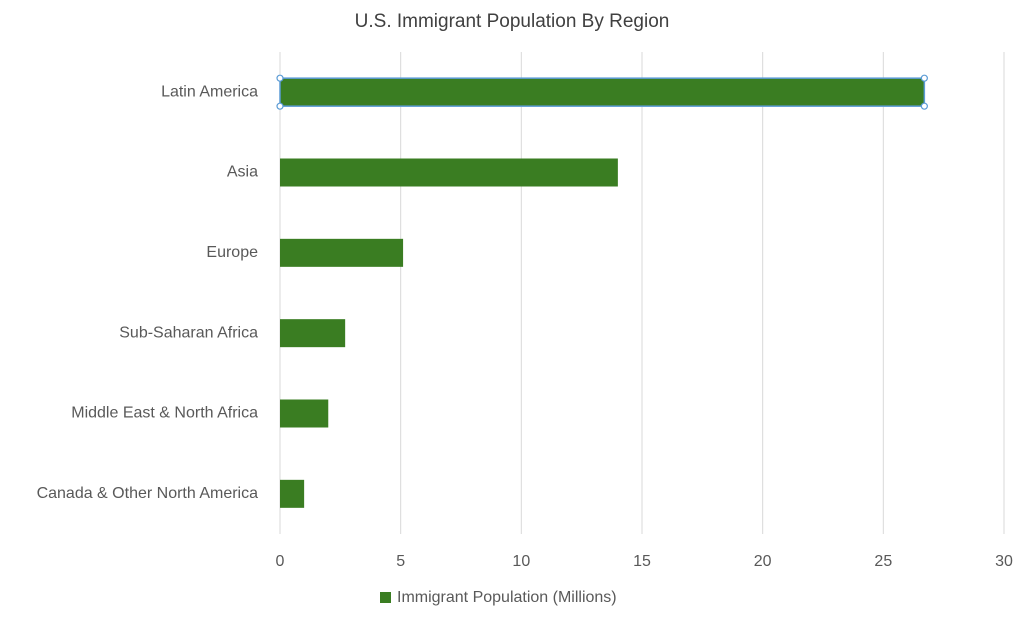 The image size is (1024, 618). Describe the element at coordinates (512, 21) in the screenshot. I see `chart-title: U.S. Immigrant Population By Region` at that location.